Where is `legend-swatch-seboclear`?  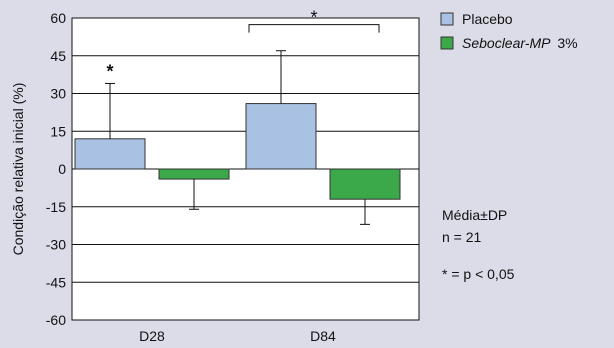 legend-swatch-seboclear is located at coordinates (447, 43).